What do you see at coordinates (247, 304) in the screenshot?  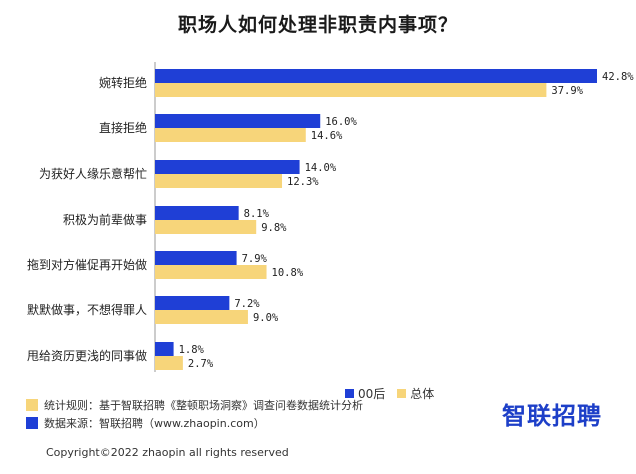 I see `data-label: 7.2%` at bounding box center [247, 304].